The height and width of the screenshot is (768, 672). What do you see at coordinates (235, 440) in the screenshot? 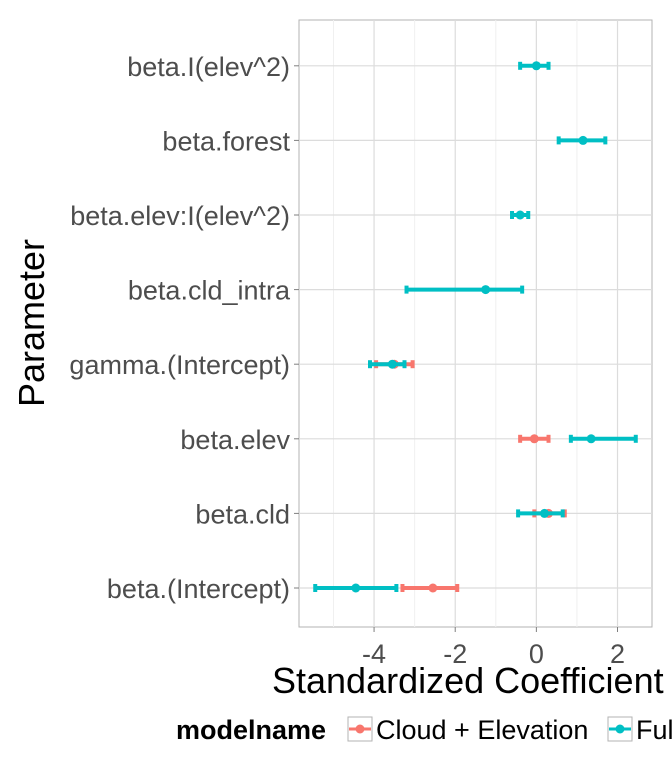
I see `y-tick-label: beta.elev` at bounding box center [235, 440].